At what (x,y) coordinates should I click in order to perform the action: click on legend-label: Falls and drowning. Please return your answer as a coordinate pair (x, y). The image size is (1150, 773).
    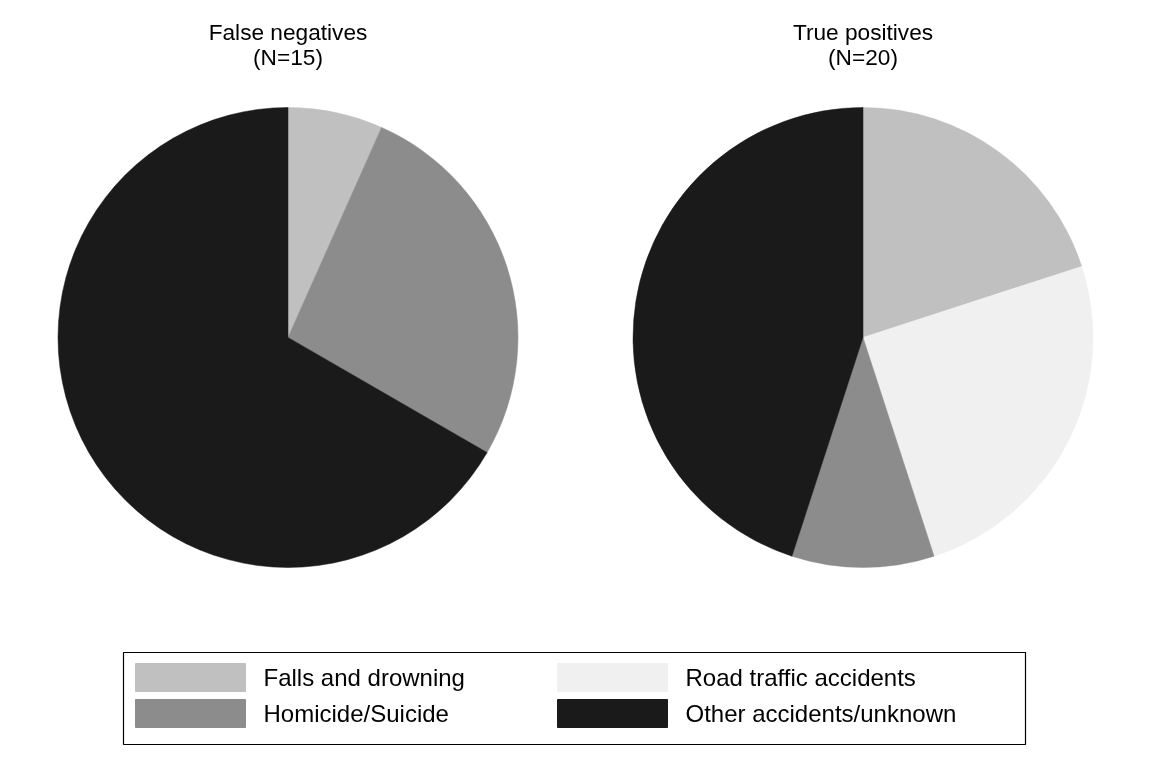
    Looking at the image, I should click on (364, 677).